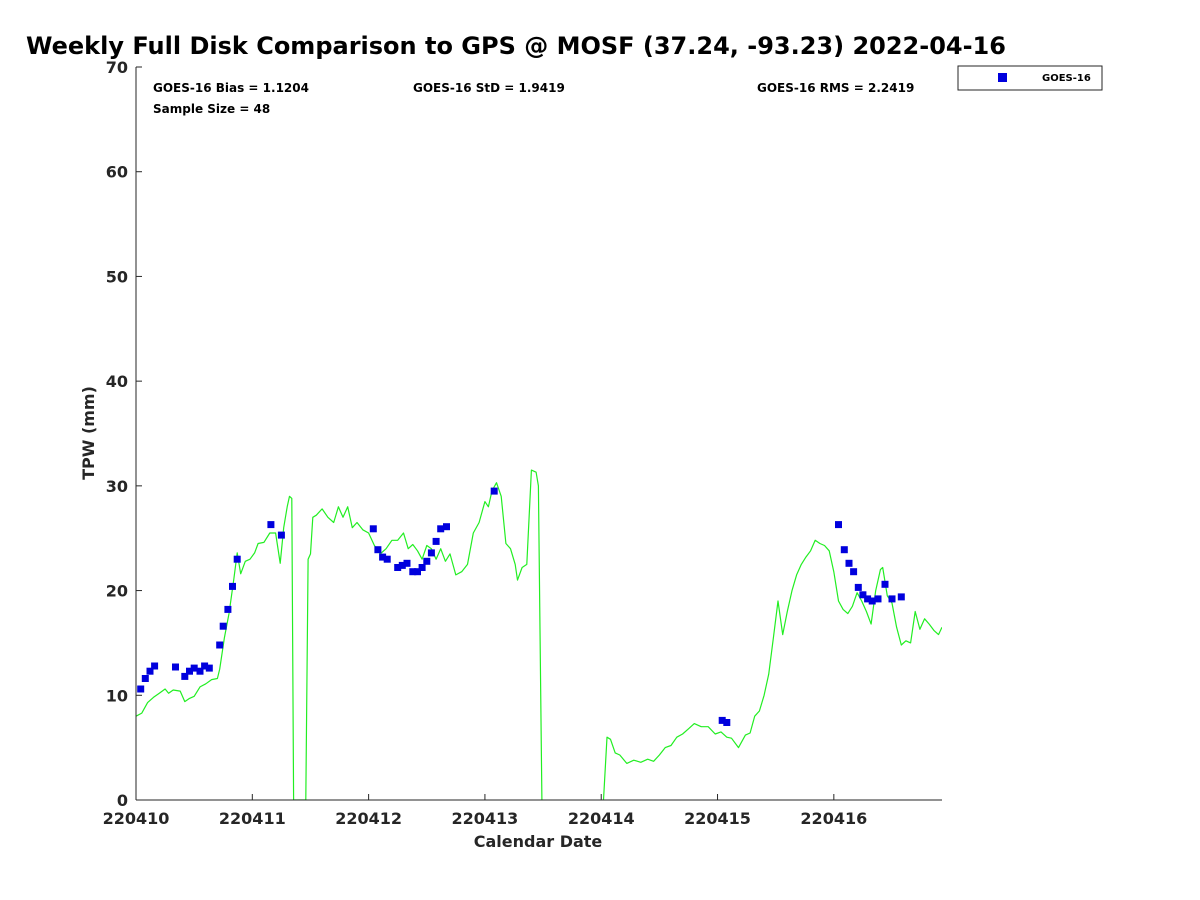 The width and height of the screenshot is (1200, 900). I want to click on x-tick-label: 220414, so click(601, 818).